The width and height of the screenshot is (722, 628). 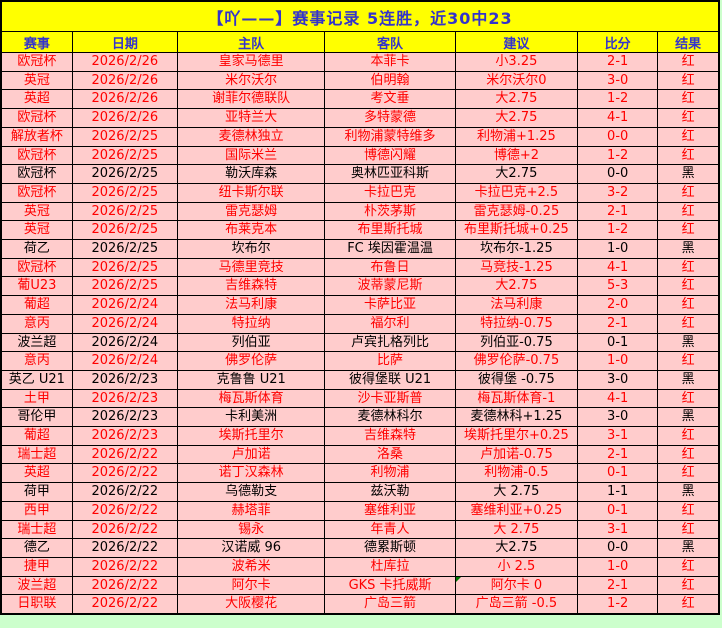 I want to click on table-row: 波兰超 2026/2/22 阿尔卡 GKS 卡托威斯 阿尔卡 0 2-1 红, so click(x=360, y=585).